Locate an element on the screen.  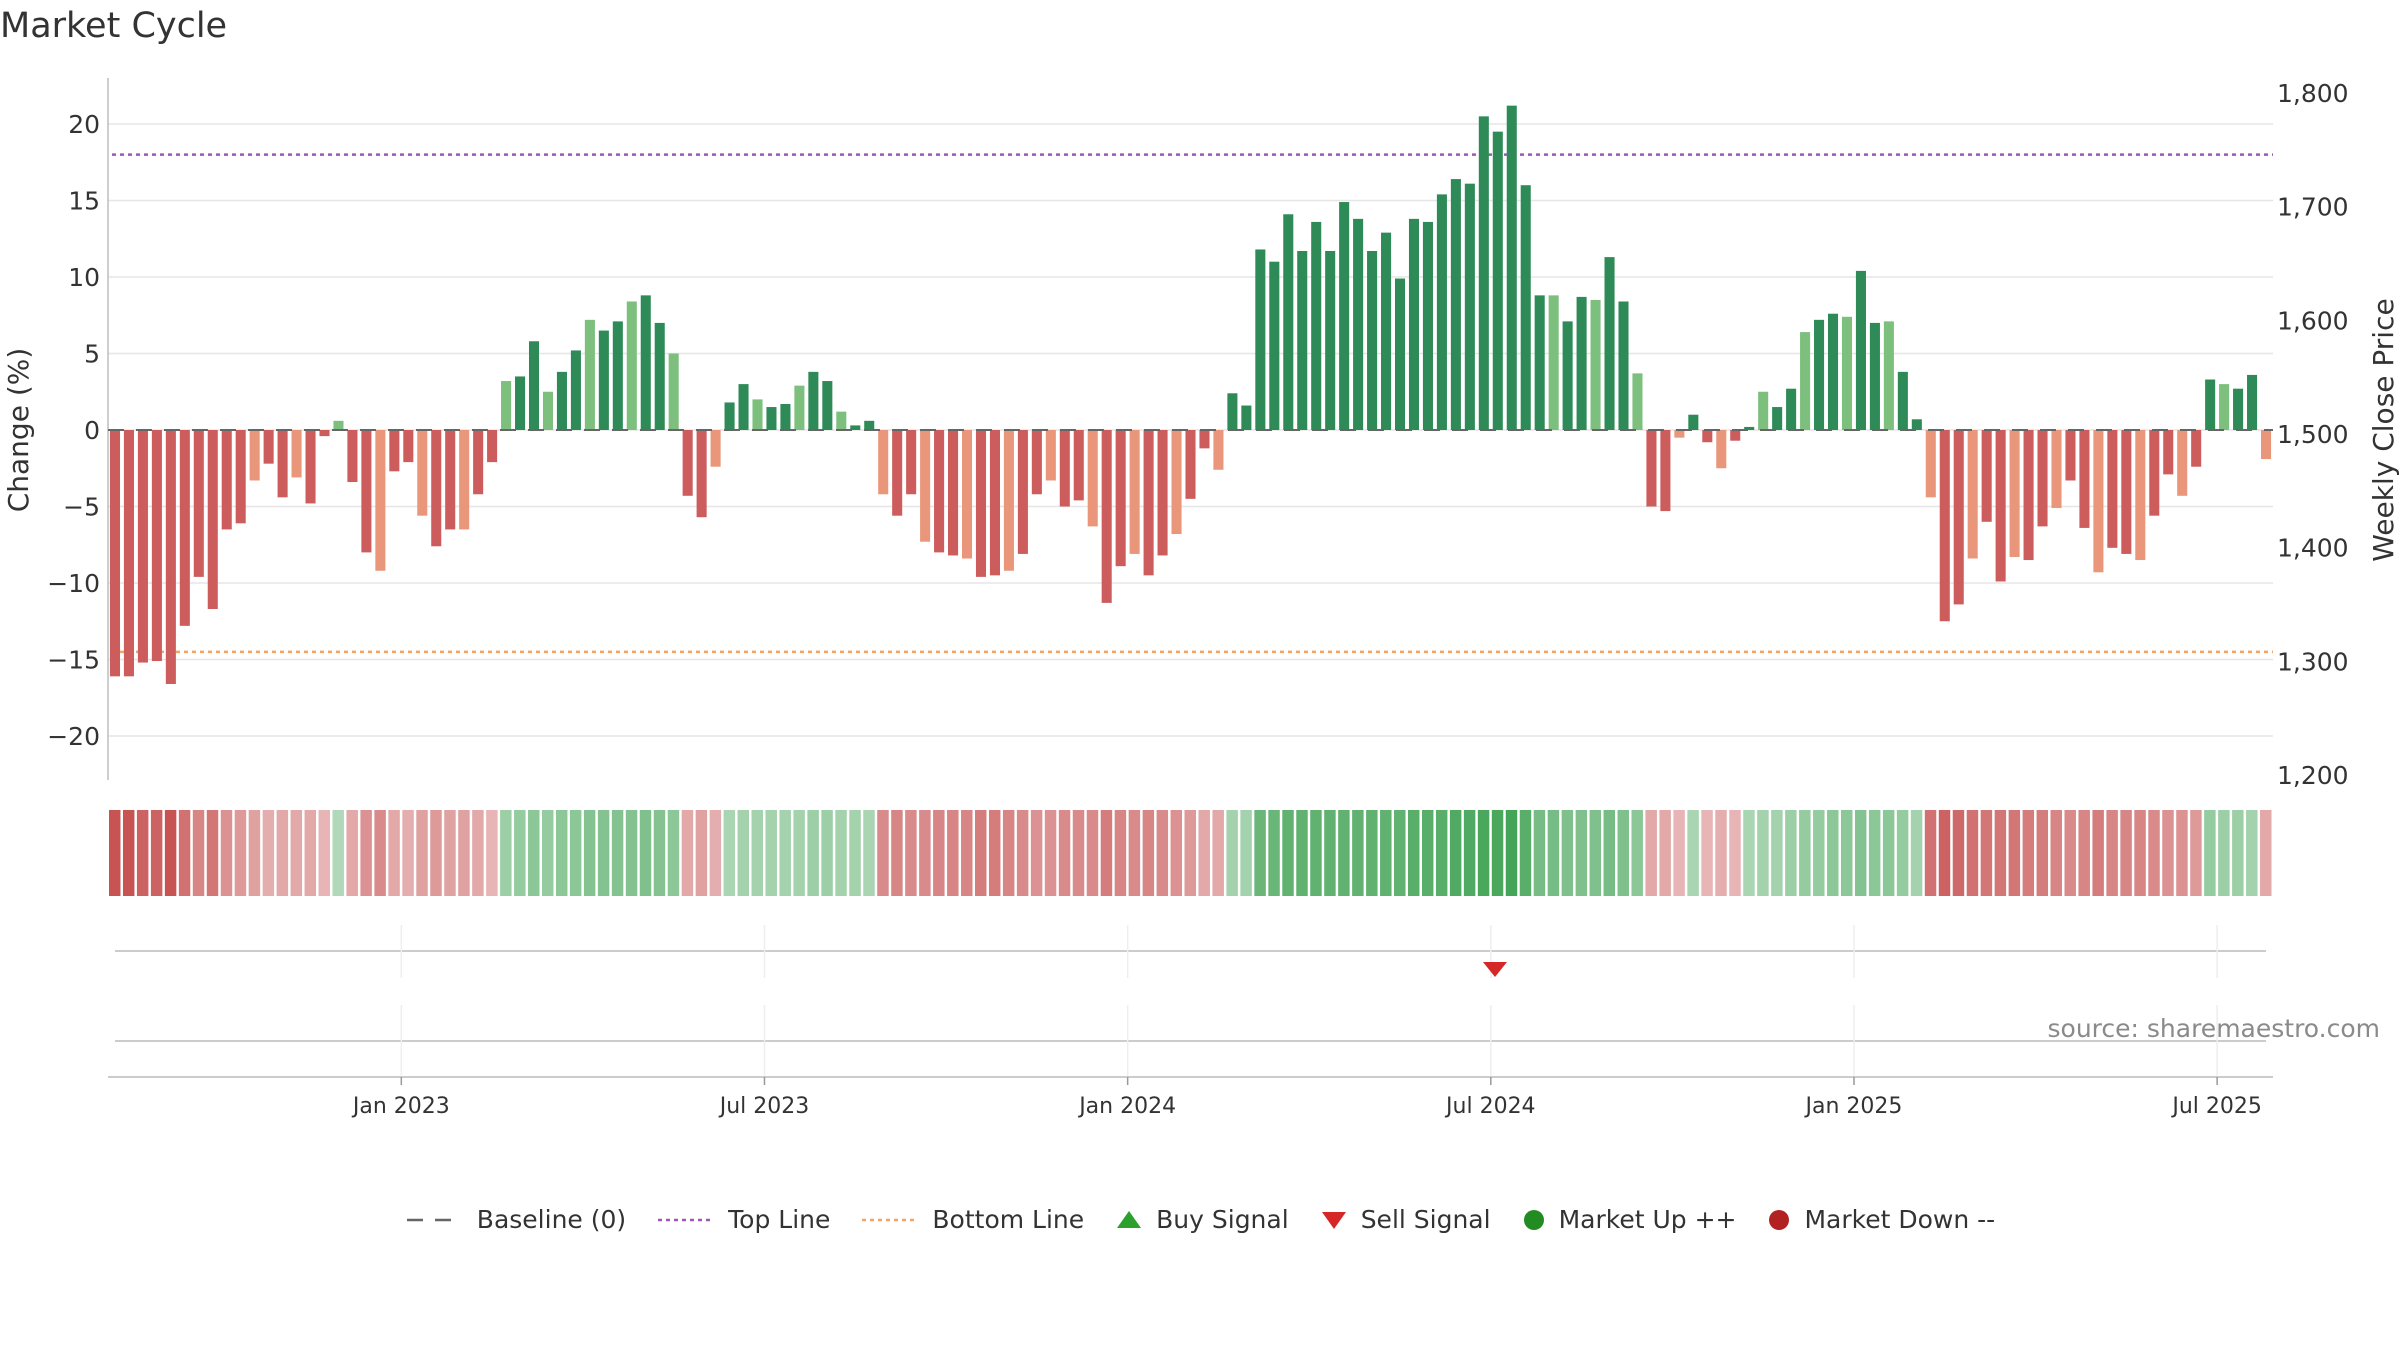
legend-item-market-up: Market Up ++ is located at coordinates (1628, 1219).